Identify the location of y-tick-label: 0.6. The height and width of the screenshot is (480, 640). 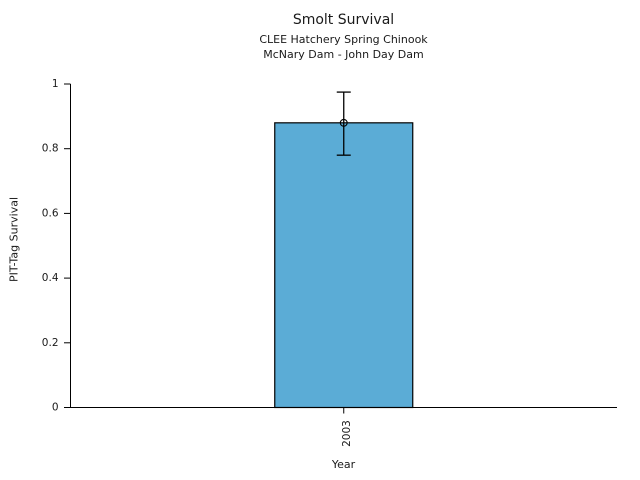
(50, 213).